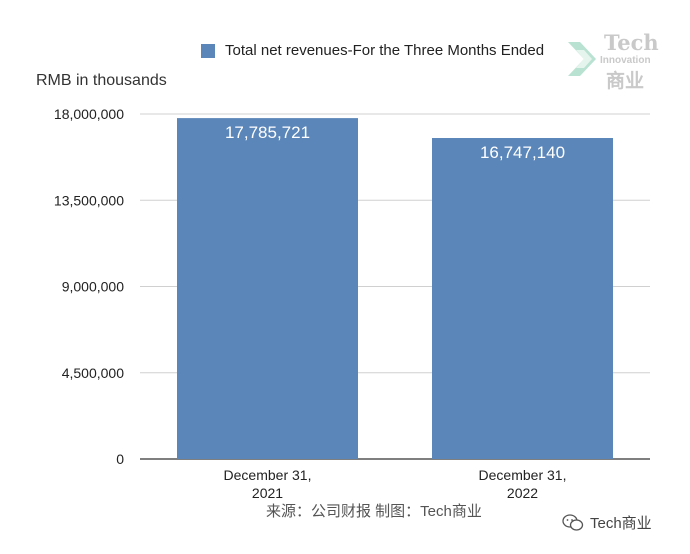 This screenshot has height=554, width=690. Describe the element at coordinates (631, 42) in the screenshot. I see `logo-text-tech: Tech` at that location.